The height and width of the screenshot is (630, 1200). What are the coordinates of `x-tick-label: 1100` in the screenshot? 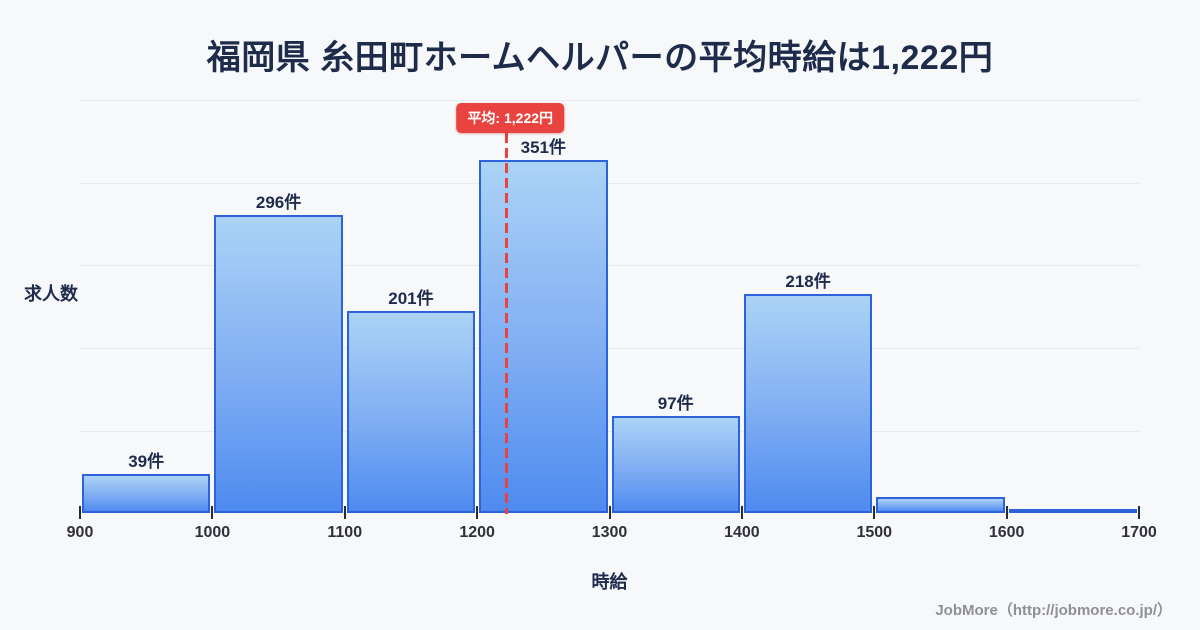 It's located at (345, 532).